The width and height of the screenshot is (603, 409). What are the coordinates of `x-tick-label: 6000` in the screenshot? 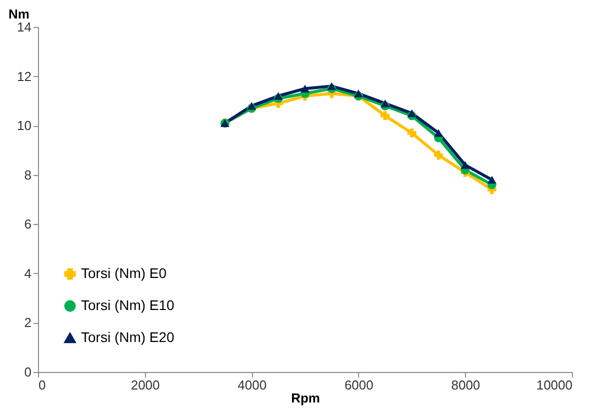 It's located at (359, 385).